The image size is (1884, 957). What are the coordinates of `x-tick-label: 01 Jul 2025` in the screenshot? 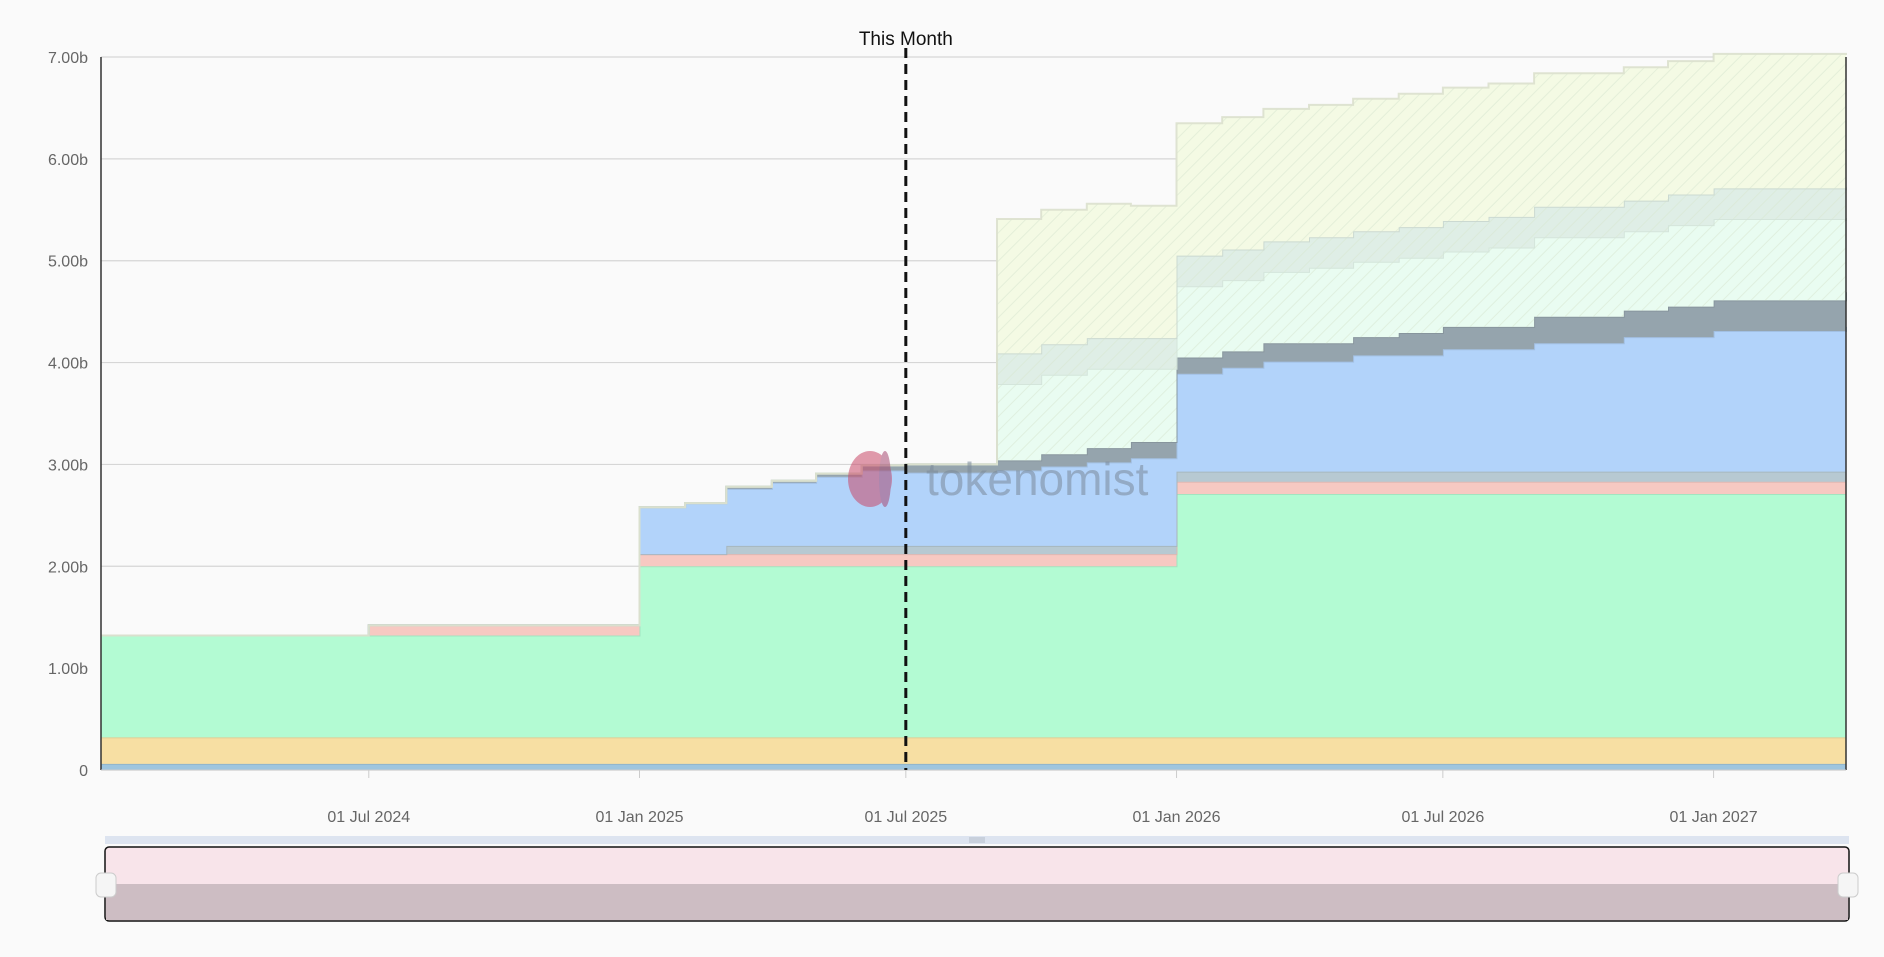 It's located at (905, 817).